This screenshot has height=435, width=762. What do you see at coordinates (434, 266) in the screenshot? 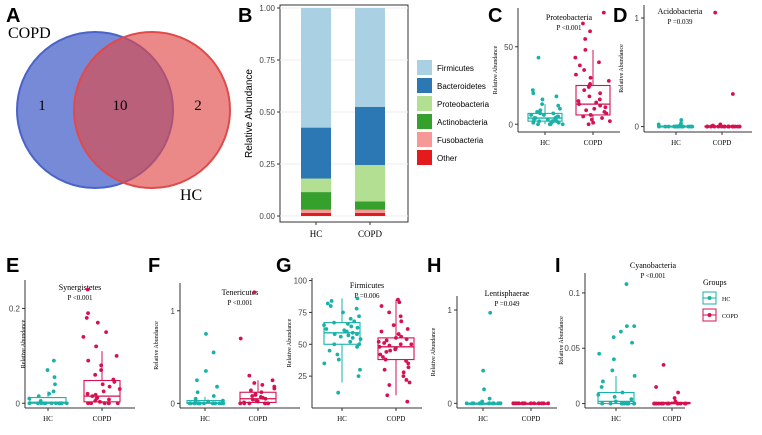
I see `panel-letter-h: H` at bounding box center [434, 266].